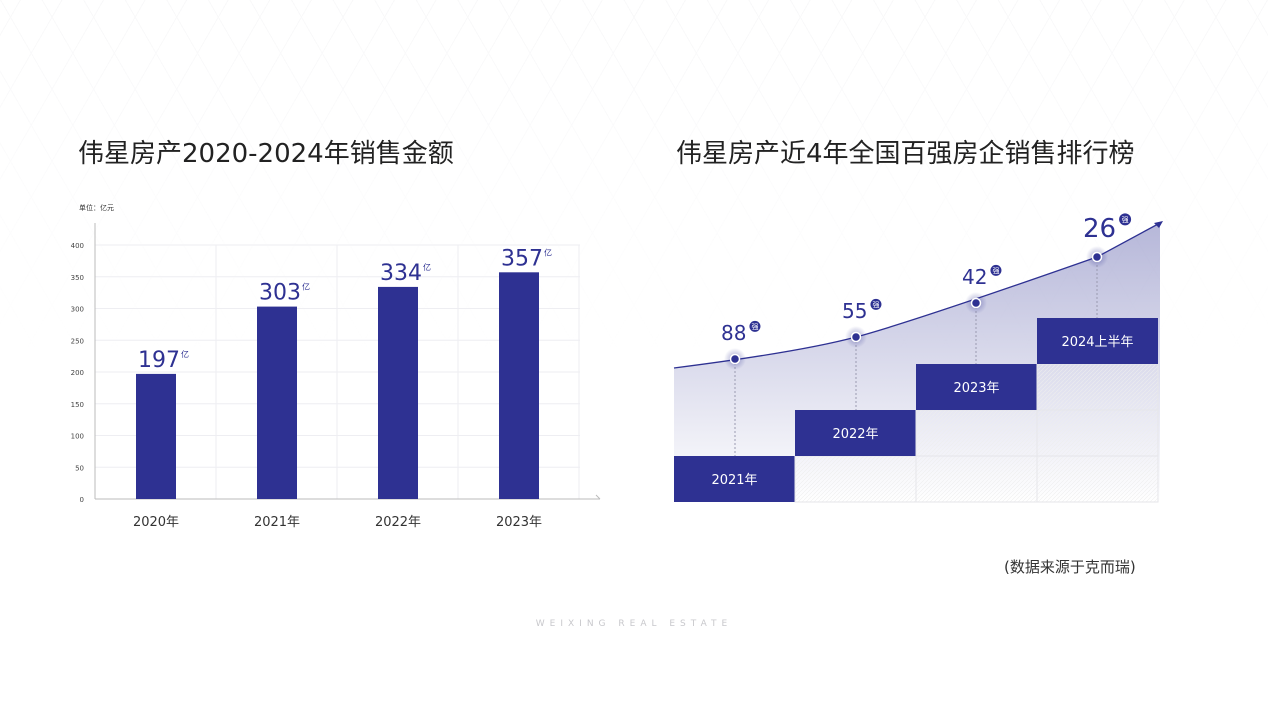 The height and width of the screenshot is (718, 1268). Describe the element at coordinates (284, 293) in the screenshot. I see `bar-value-label: 303亿` at that location.